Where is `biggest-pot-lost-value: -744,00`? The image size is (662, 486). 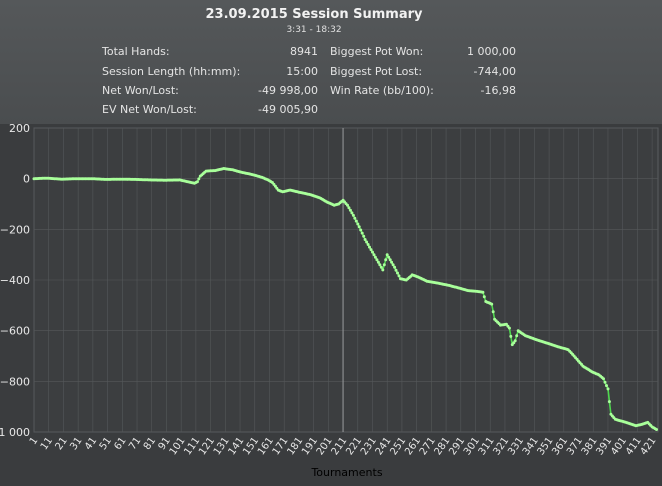
biggest-pot-lost-value: -744,00 is located at coordinates (494, 71).